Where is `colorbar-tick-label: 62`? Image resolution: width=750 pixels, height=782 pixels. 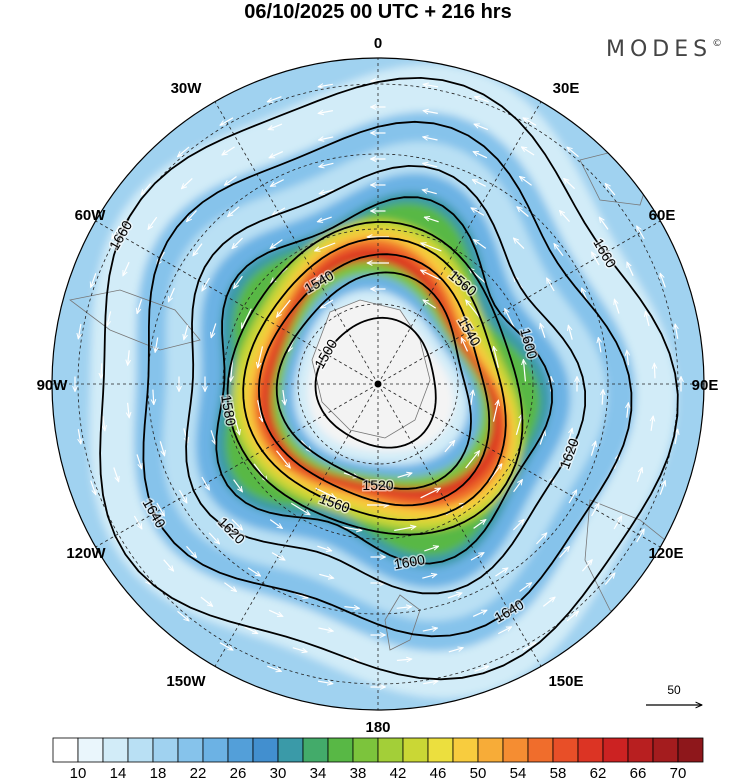
colorbar-tick-label: 62 is located at coordinates (598, 773).